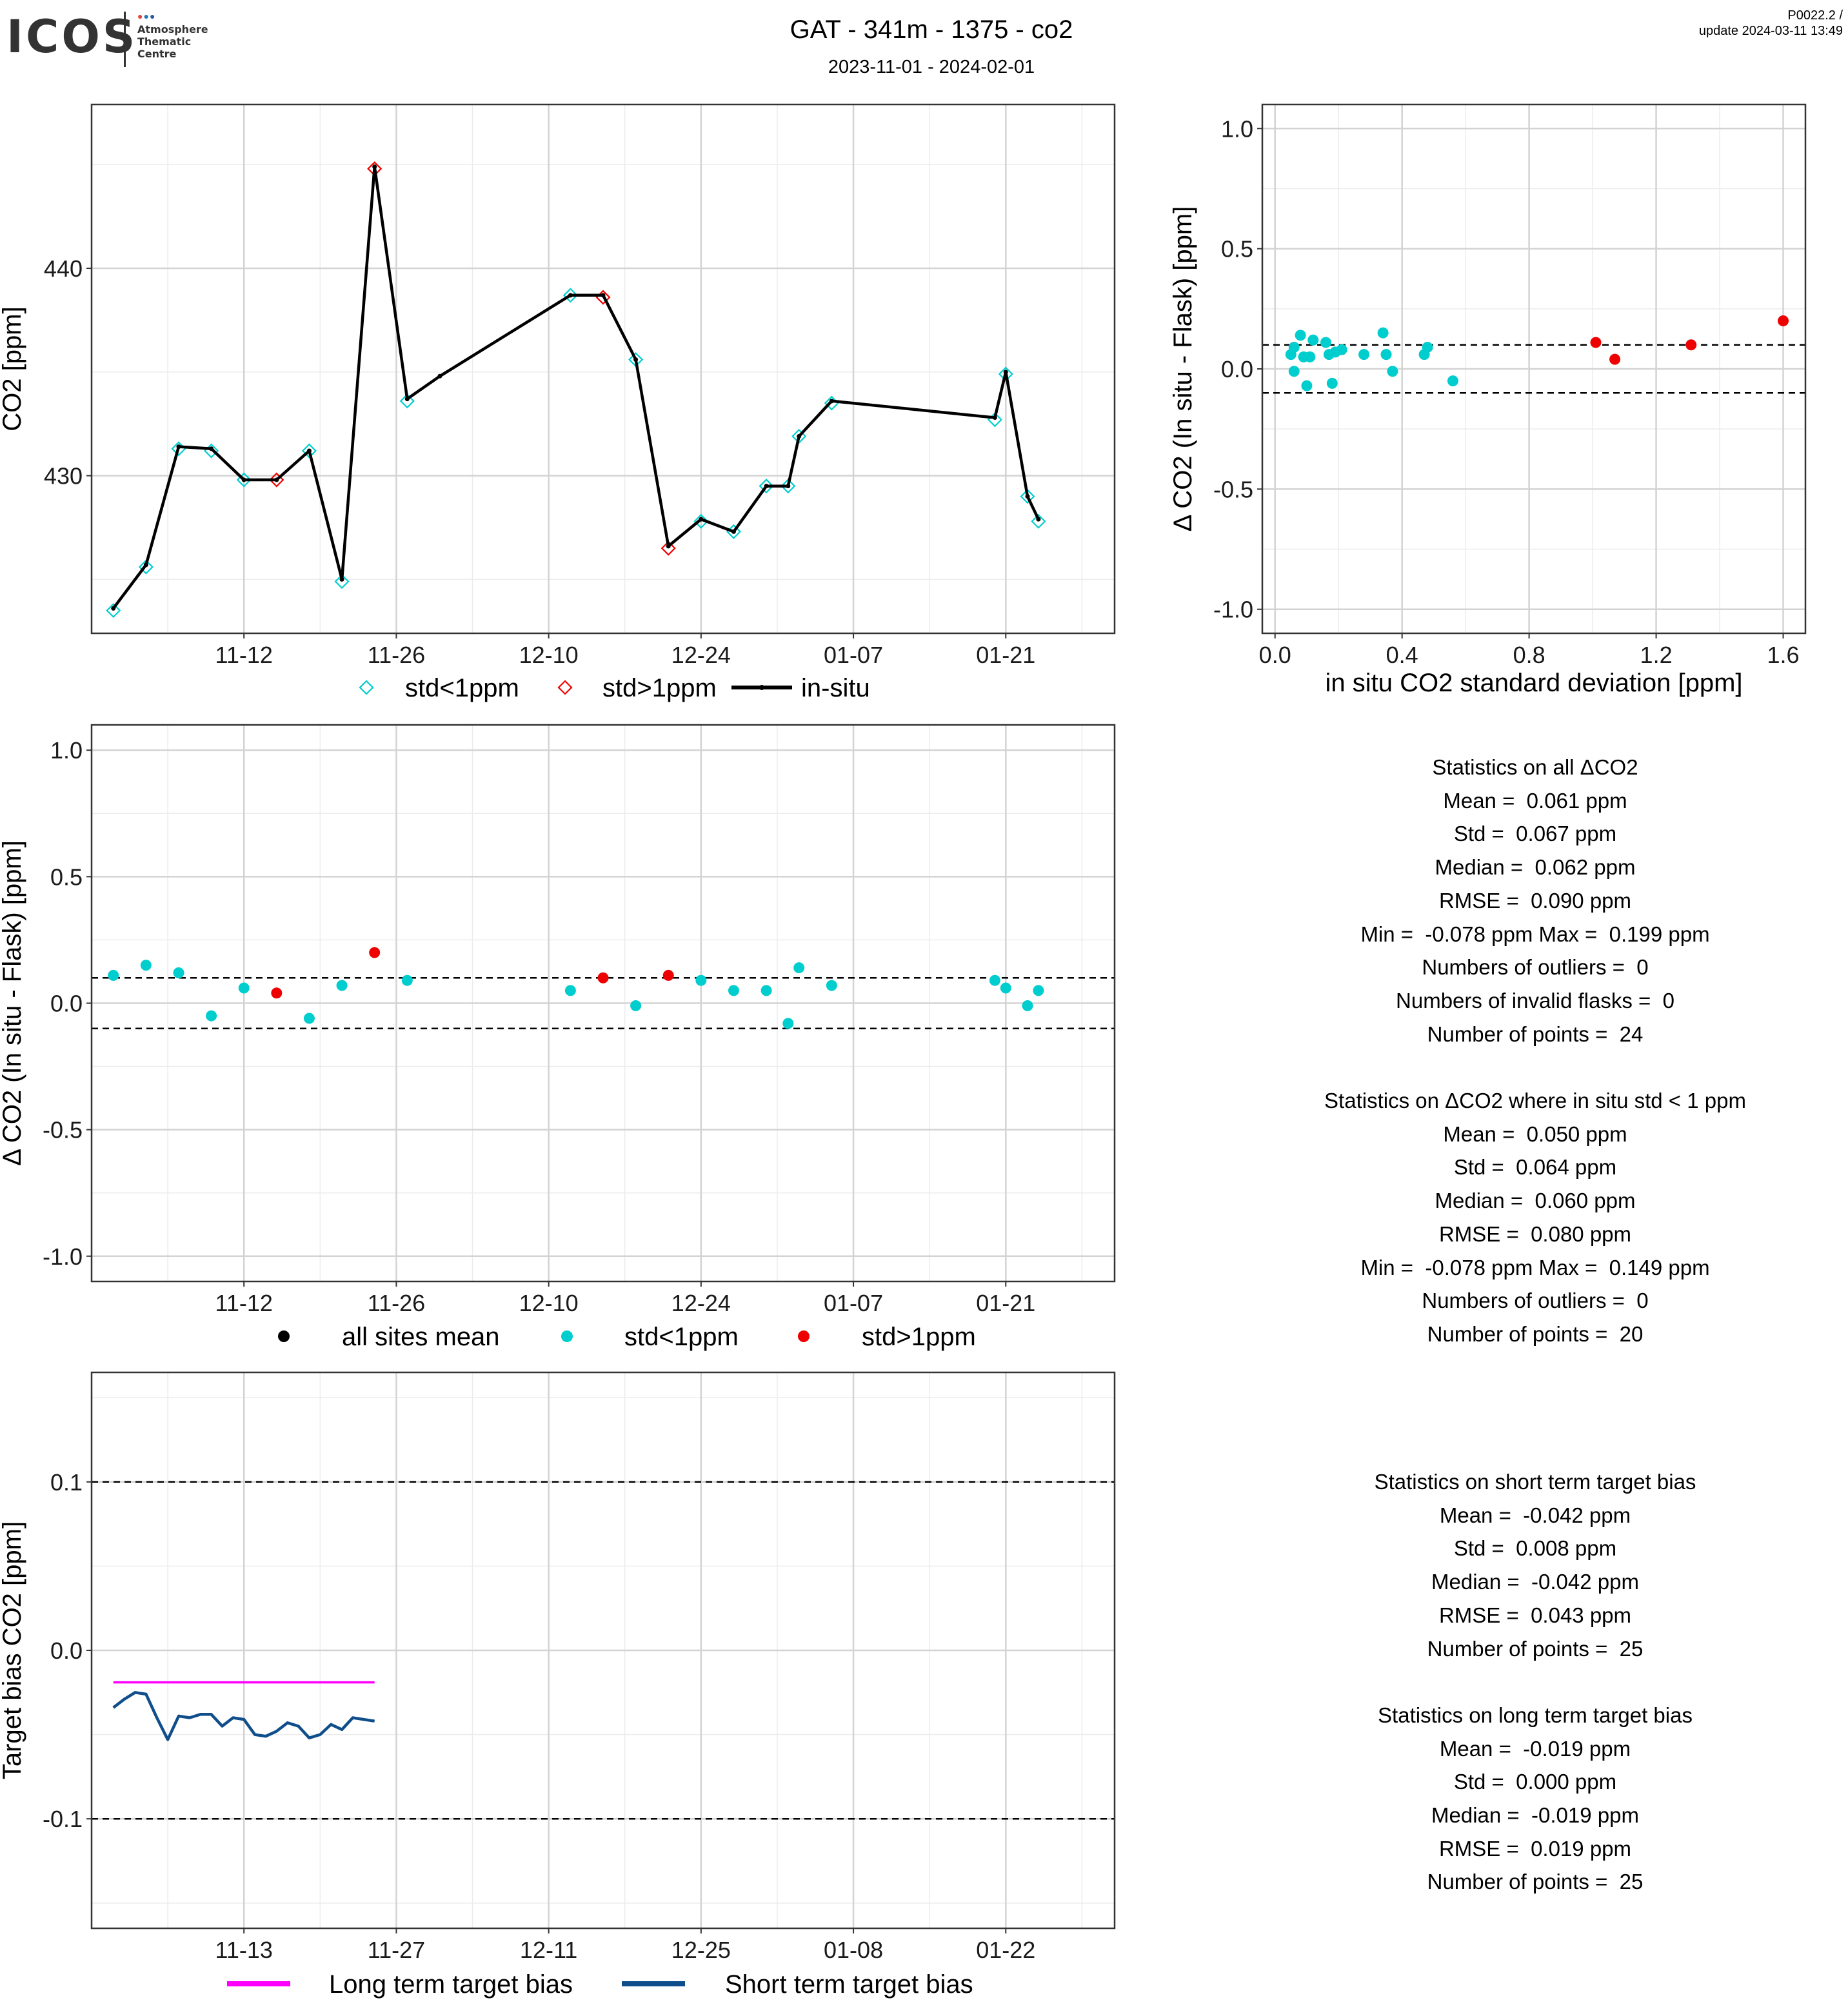  What do you see at coordinates (1535, 967) in the screenshot?
I see `stats-line: Numbers of outliers = 0` at bounding box center [1535, 967].